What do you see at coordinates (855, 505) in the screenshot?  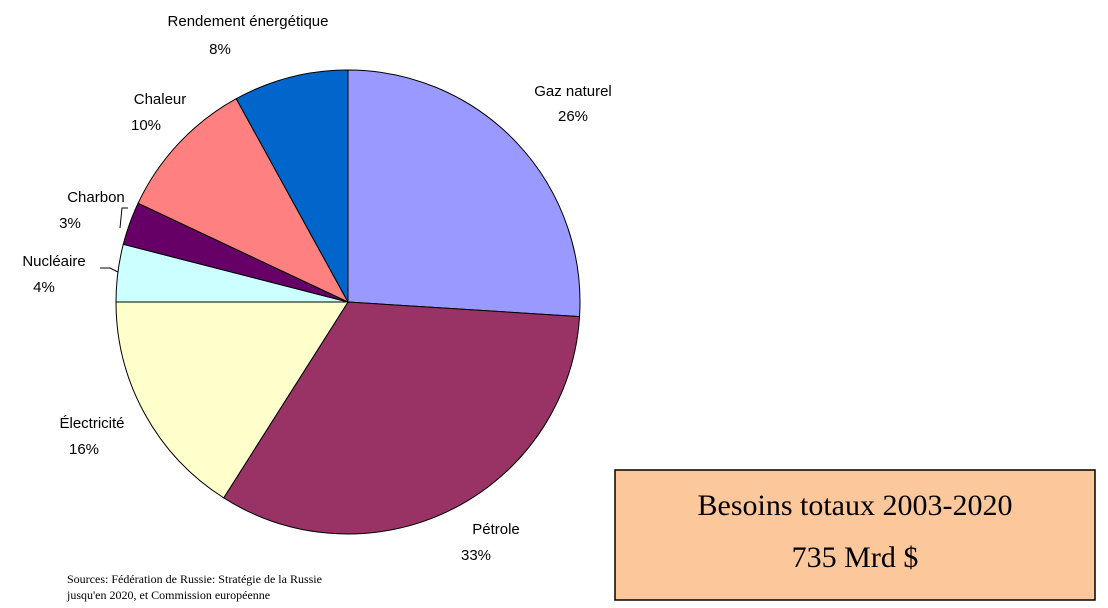 I see `box-text: Besoins totaux 2003-2020` at bounding box center [855, 505].